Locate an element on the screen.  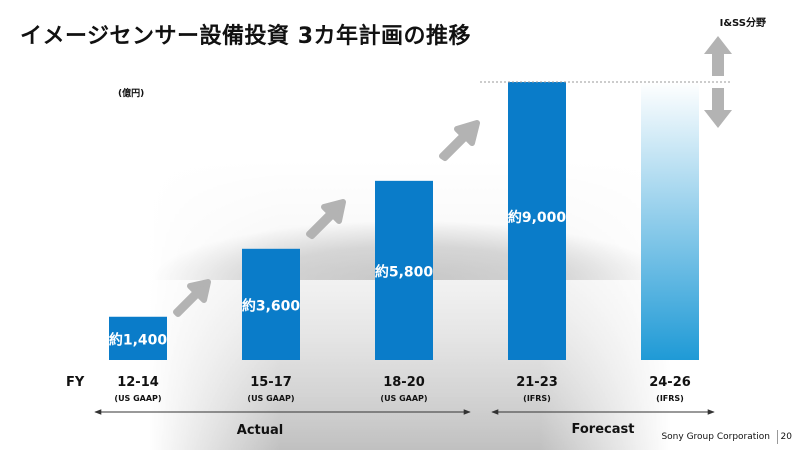
footer-divider is located at coordinates (777, 437).